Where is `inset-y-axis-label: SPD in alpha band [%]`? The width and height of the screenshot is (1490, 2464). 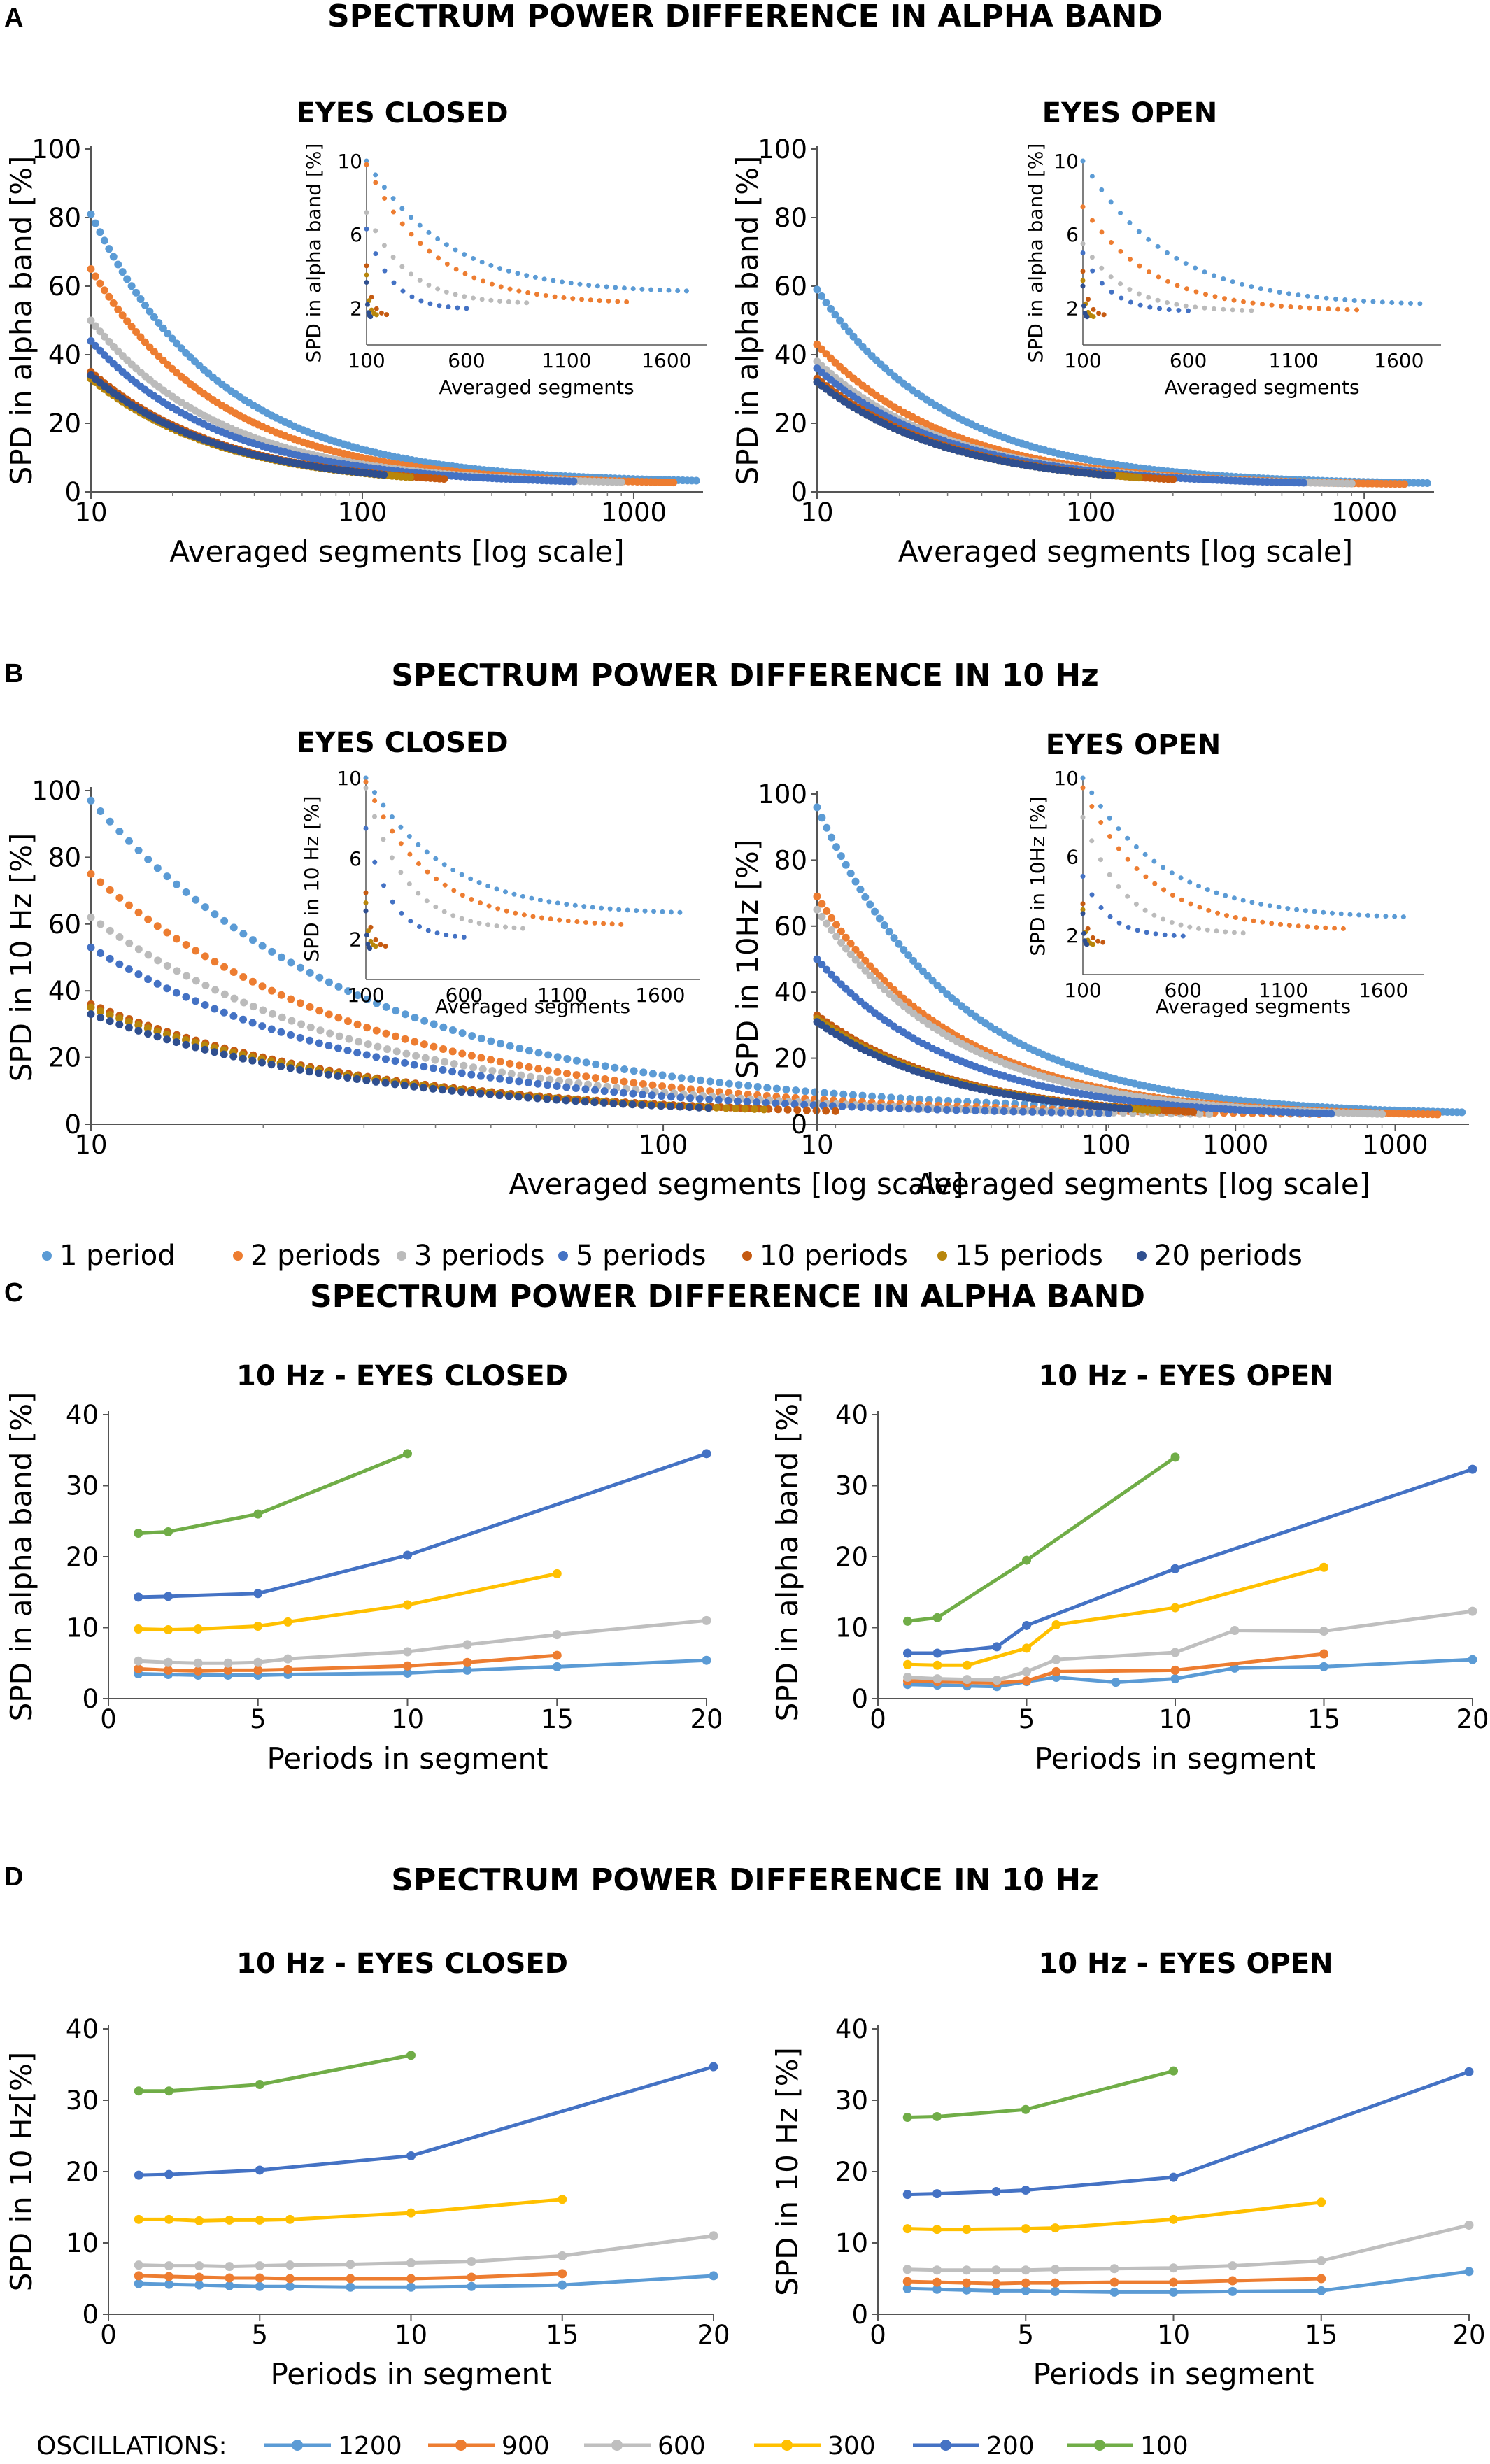
inset-y-axis-label: SPD in alpha band [%] is located at coordinates (313, 253).